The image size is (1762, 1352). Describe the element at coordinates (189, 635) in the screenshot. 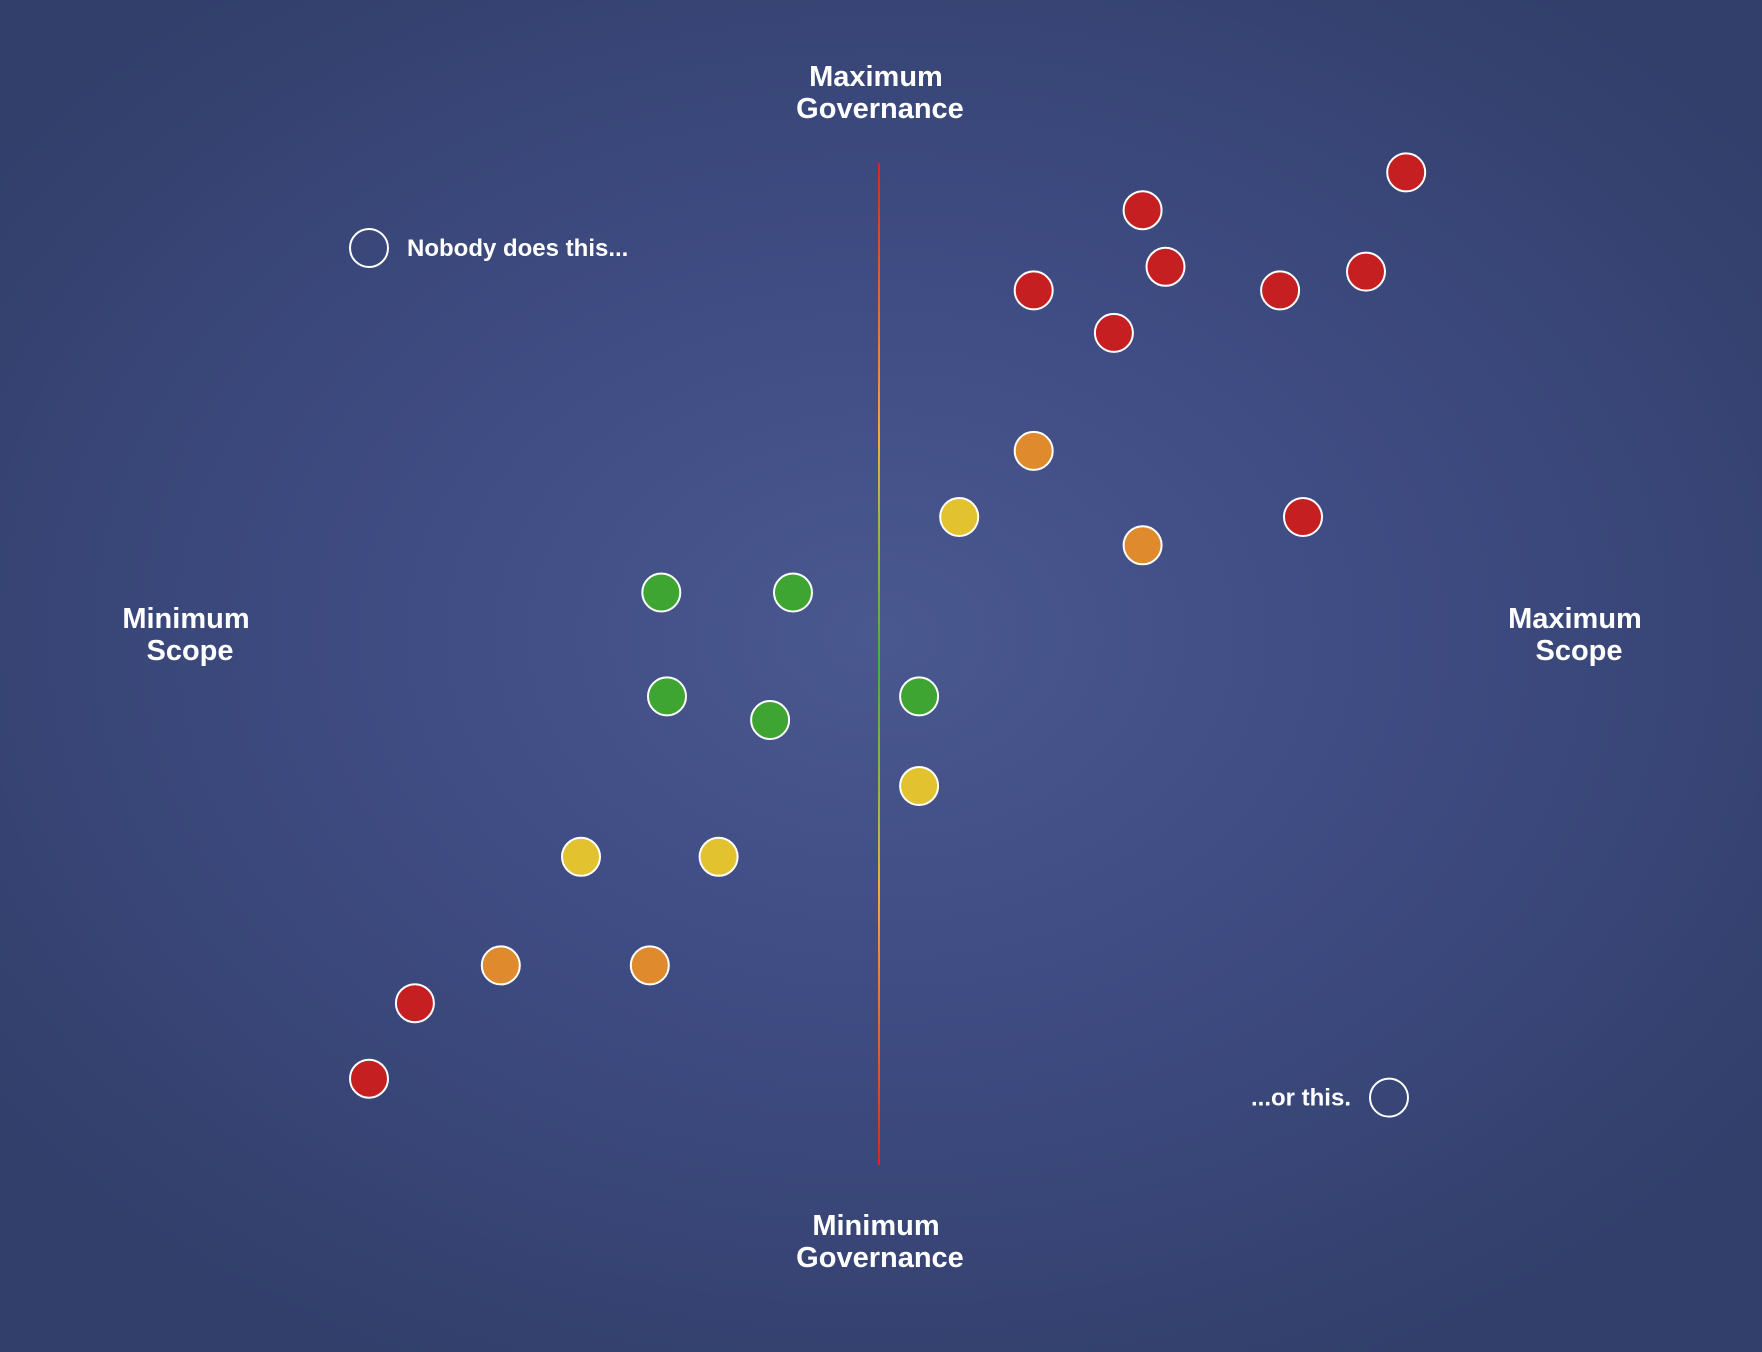

I see `axis-label-left: Minimum Scope` at that location.